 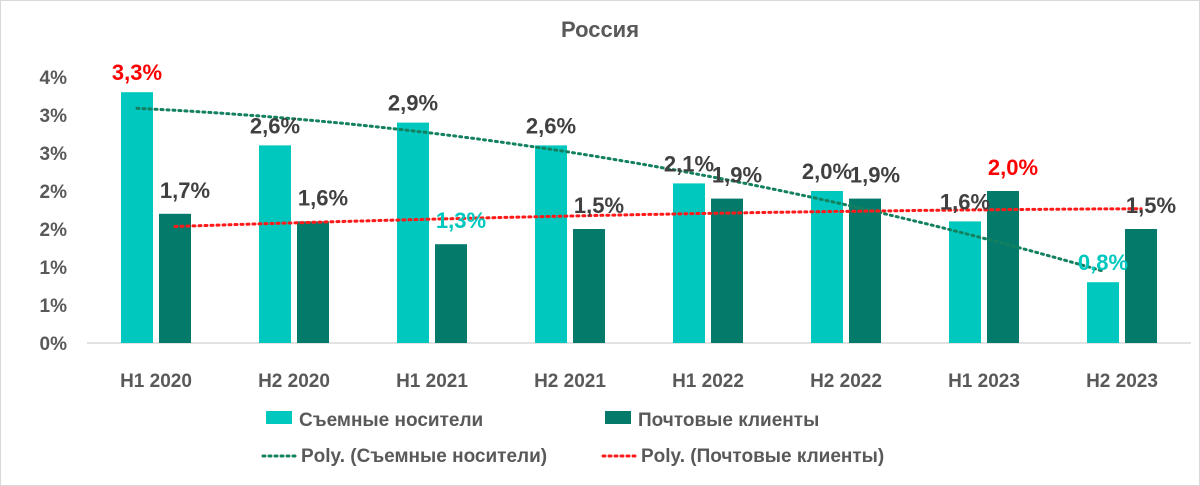 I want to click on x-tick-label: H2 2020, so click(x=294, y=381).